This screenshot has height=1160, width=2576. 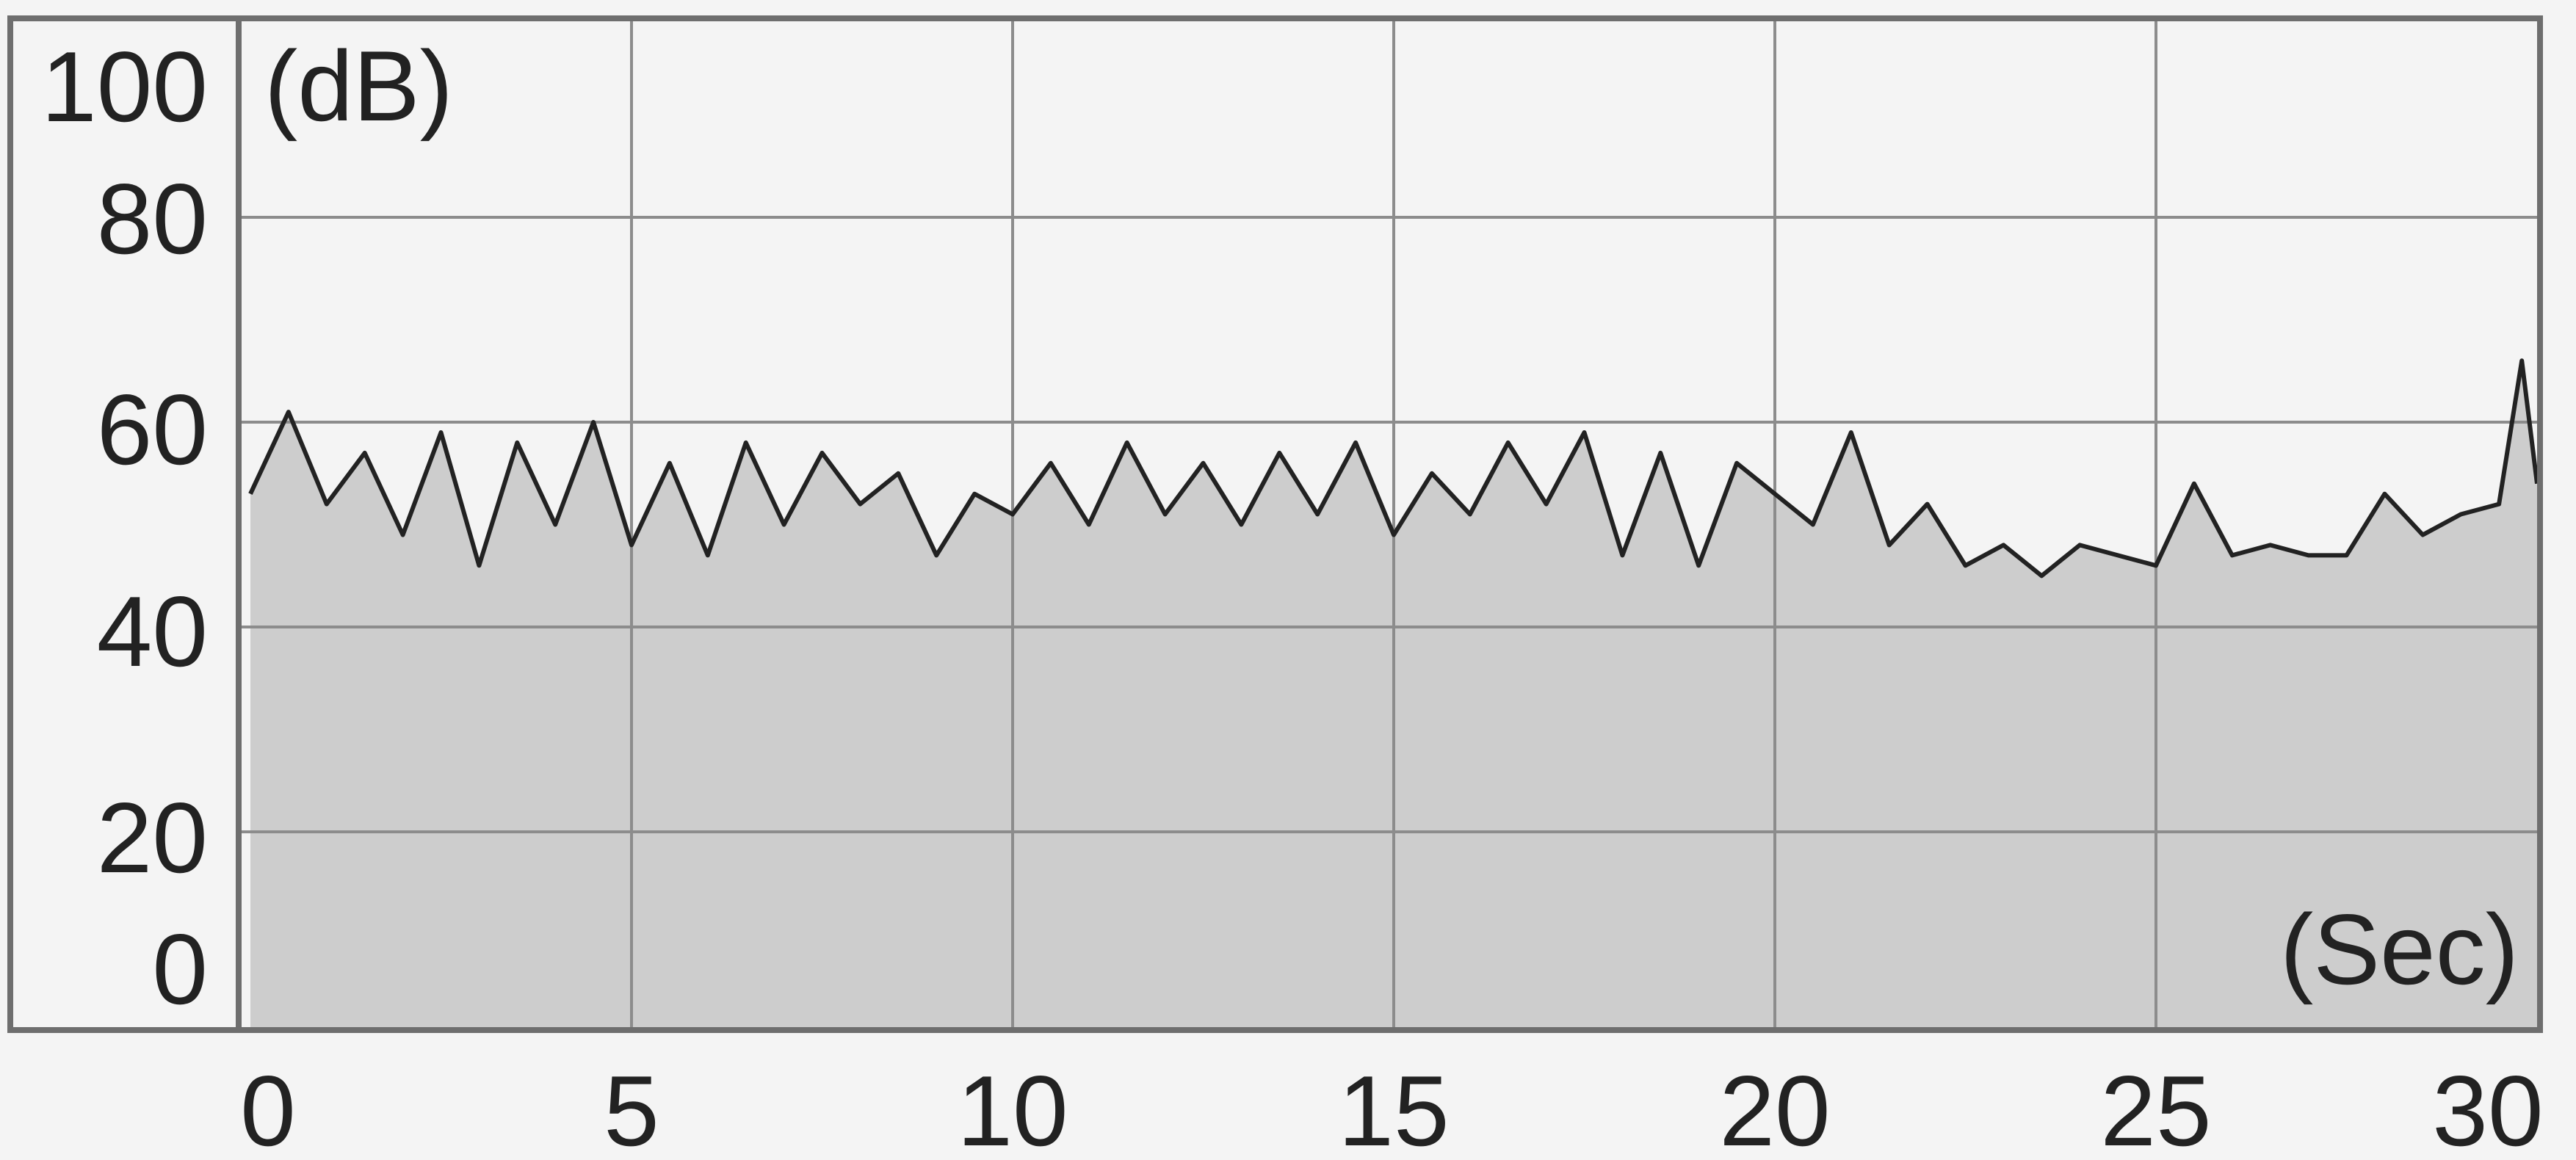 I want to click on x-tick-label: 30, so click(x=2487, y=1107).